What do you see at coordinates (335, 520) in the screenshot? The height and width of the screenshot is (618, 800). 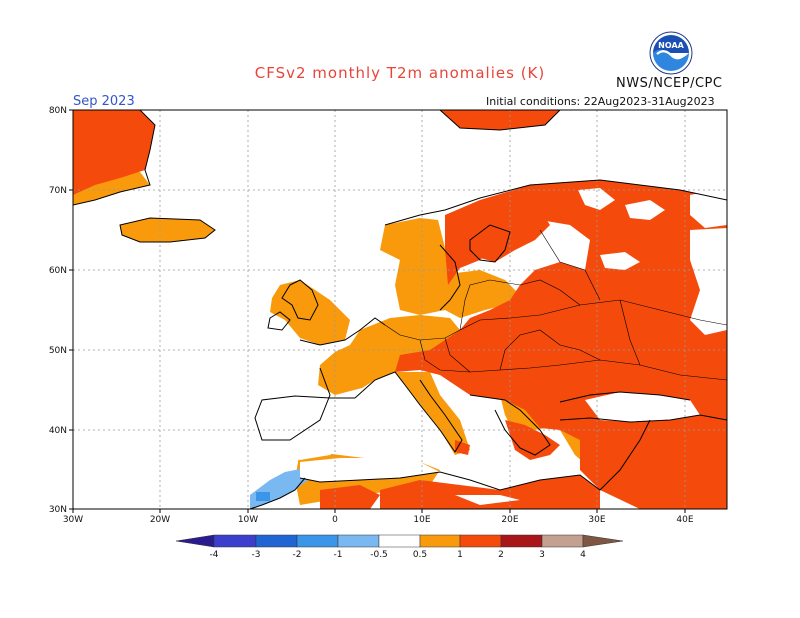 I see `lon-label: 0` at bounding box center [335, 520].